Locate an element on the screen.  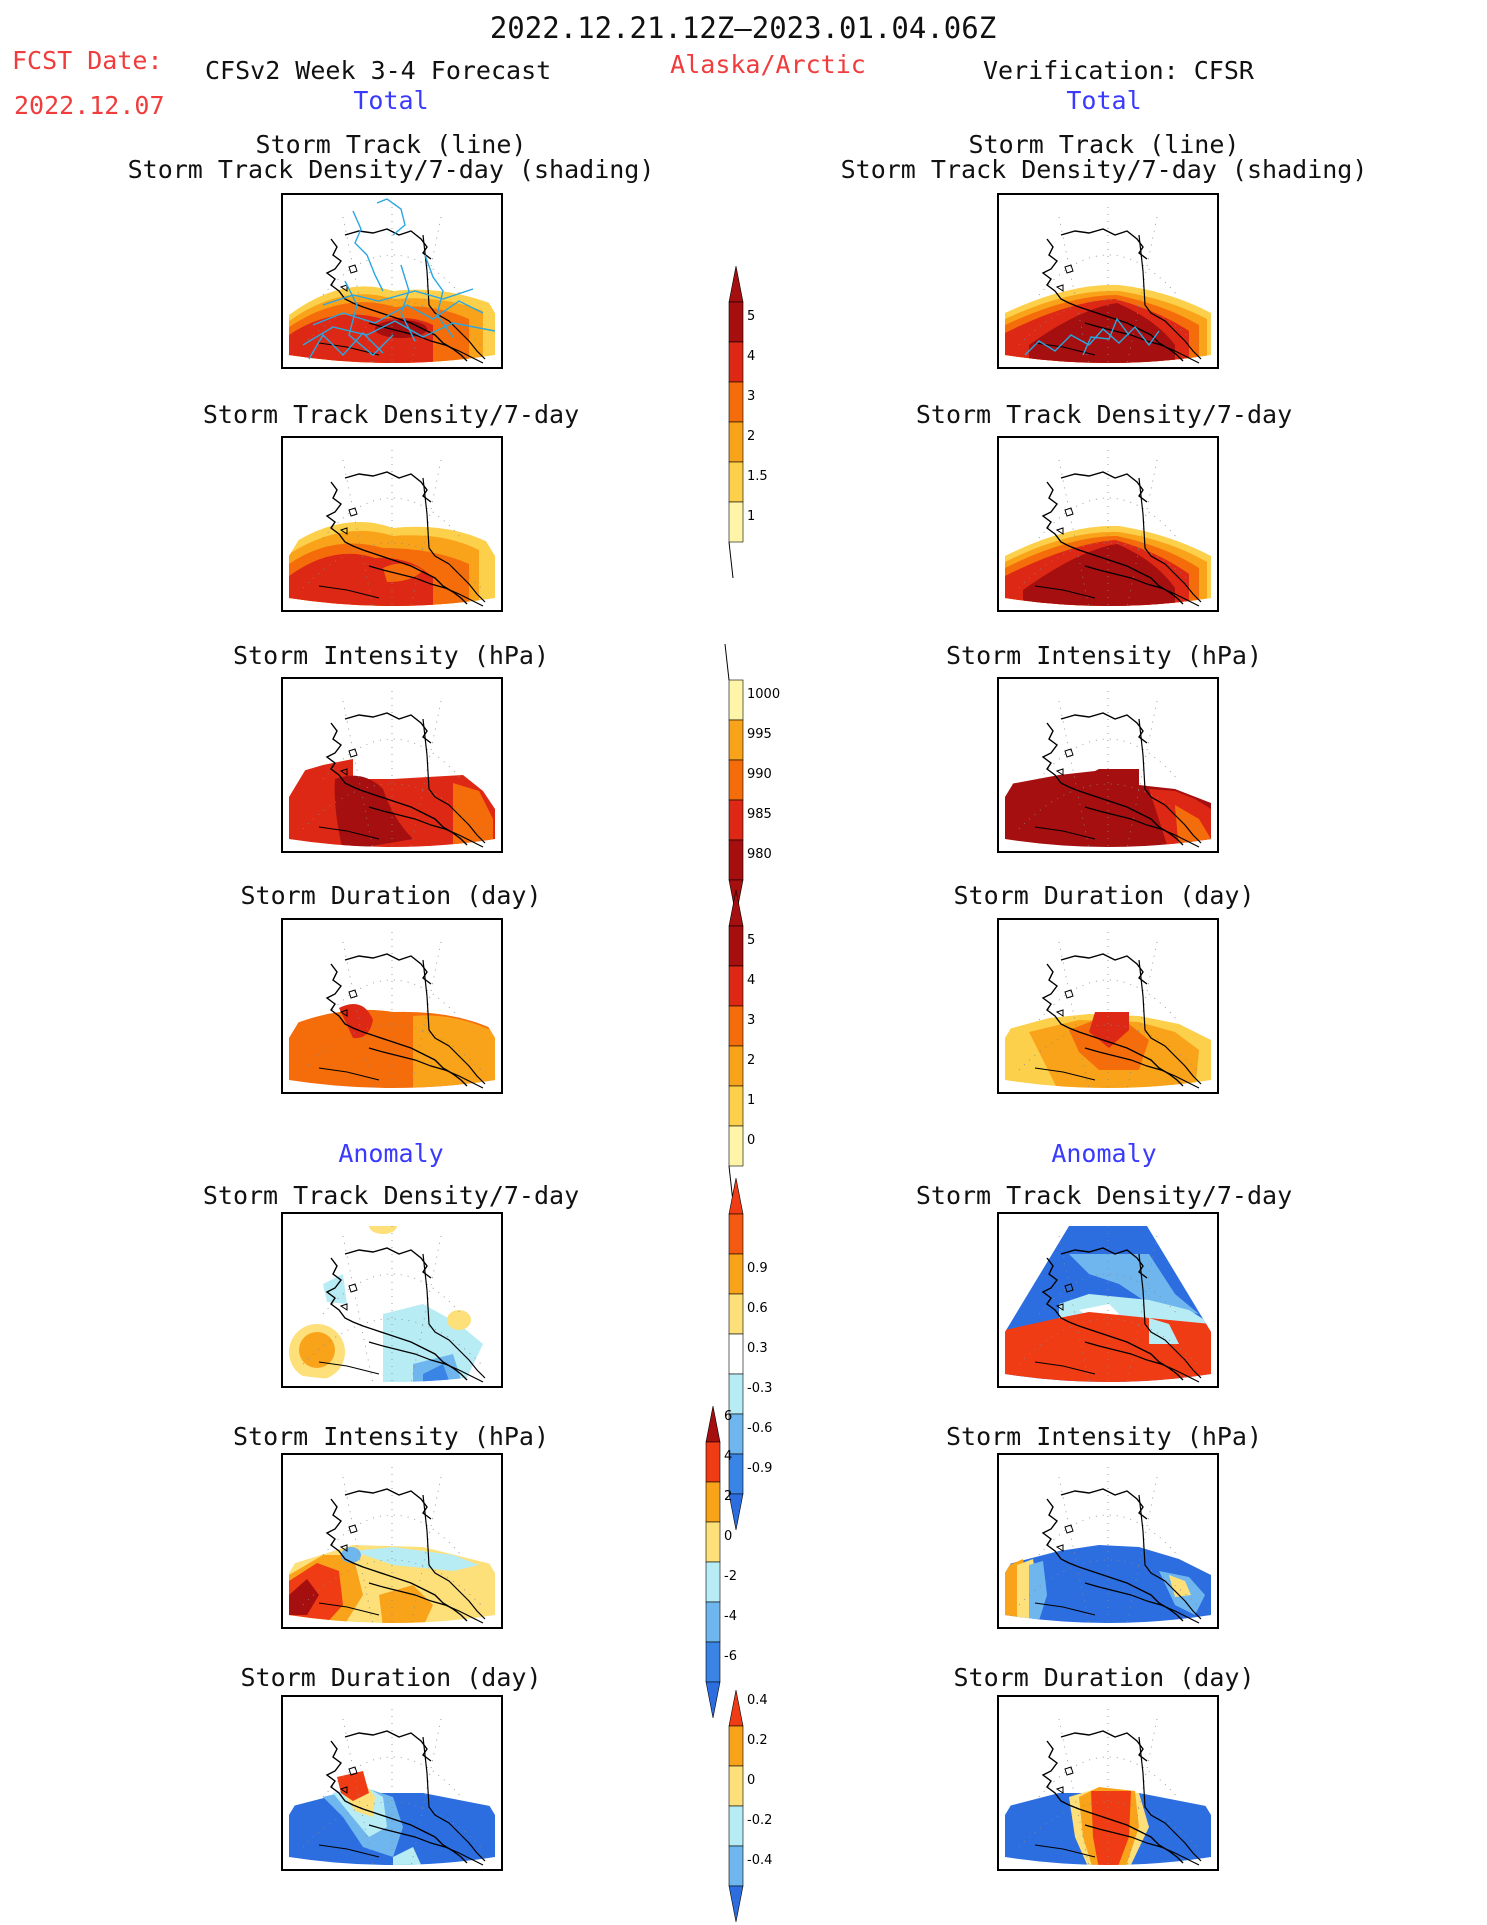
forecast-title: CFSv2 Week 3-4 Forecast is located at coordinates (378, 70).